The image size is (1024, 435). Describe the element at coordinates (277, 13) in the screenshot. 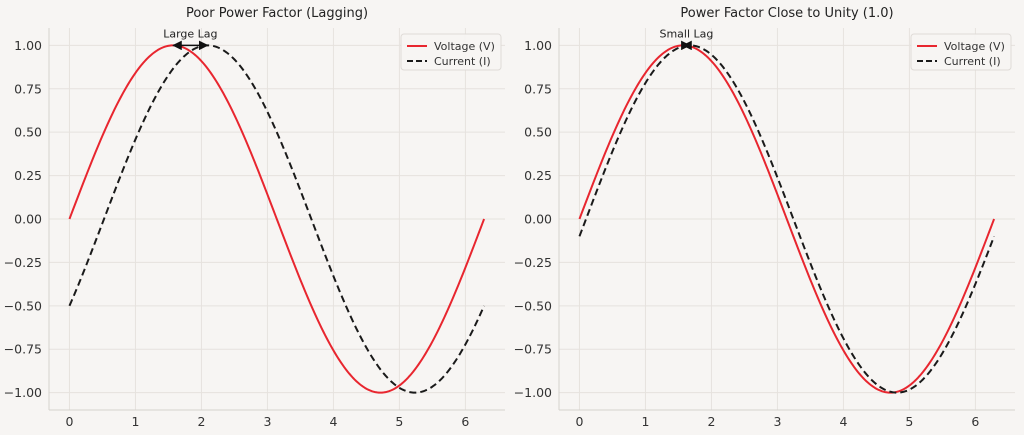

I see `chart-title: Poor Power Factor (Lagging)` at that location.